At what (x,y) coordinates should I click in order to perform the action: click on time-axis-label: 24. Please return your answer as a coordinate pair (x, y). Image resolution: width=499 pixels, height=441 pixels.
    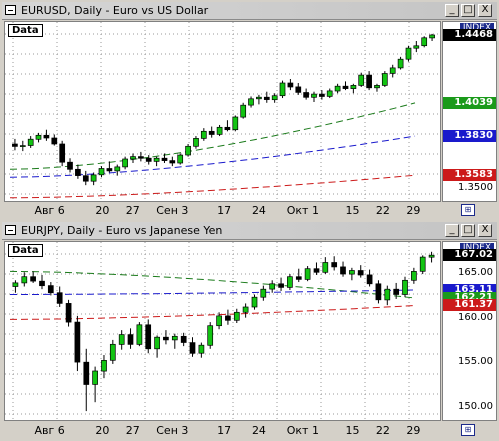
    Looking at the image, I should click on (258, 210).